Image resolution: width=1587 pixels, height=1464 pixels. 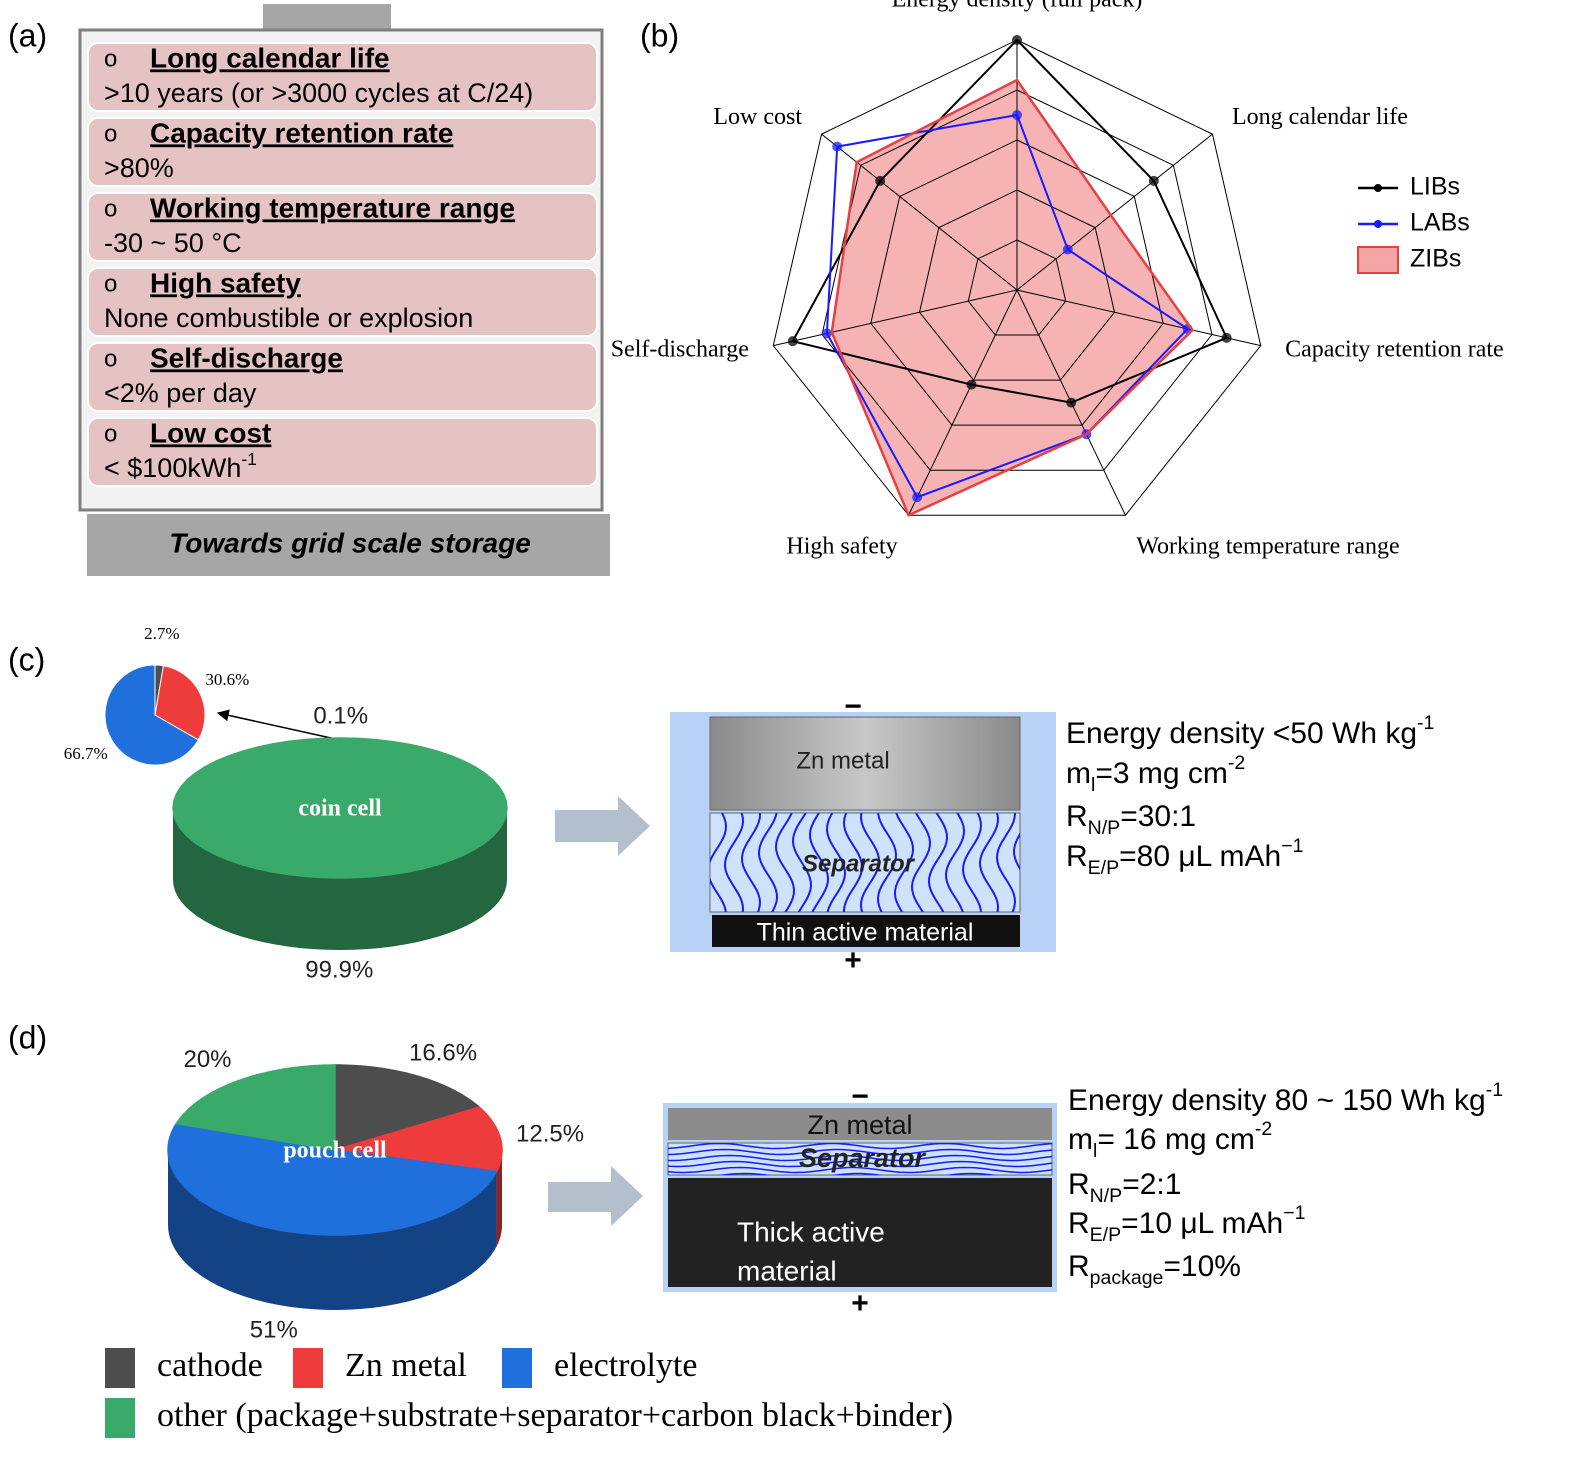 What do you see at coordinates (86, 753) in the screenshot?
I see `value-label: 66.7%` at bounding box center [86, 753].